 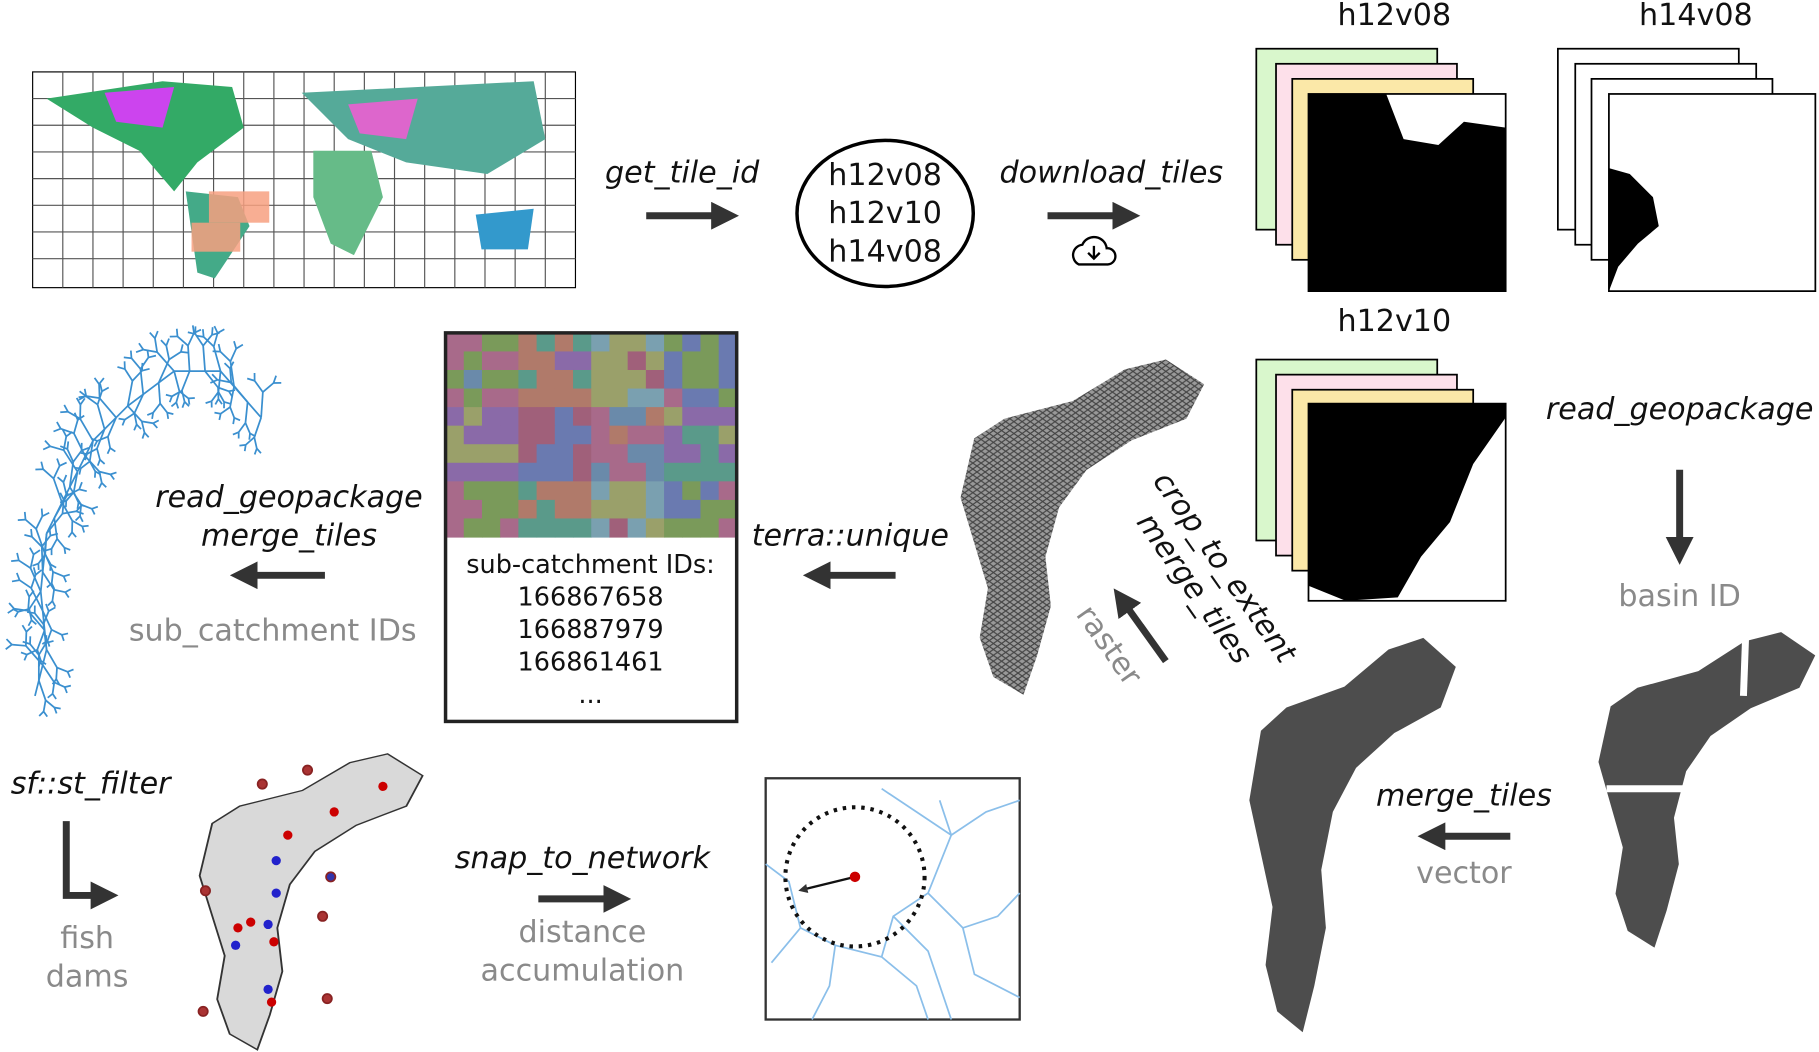 What do you see at coordinates (1707, 790) in the screenshot?
I see `split-basin` at bounding box center [1707, 790].